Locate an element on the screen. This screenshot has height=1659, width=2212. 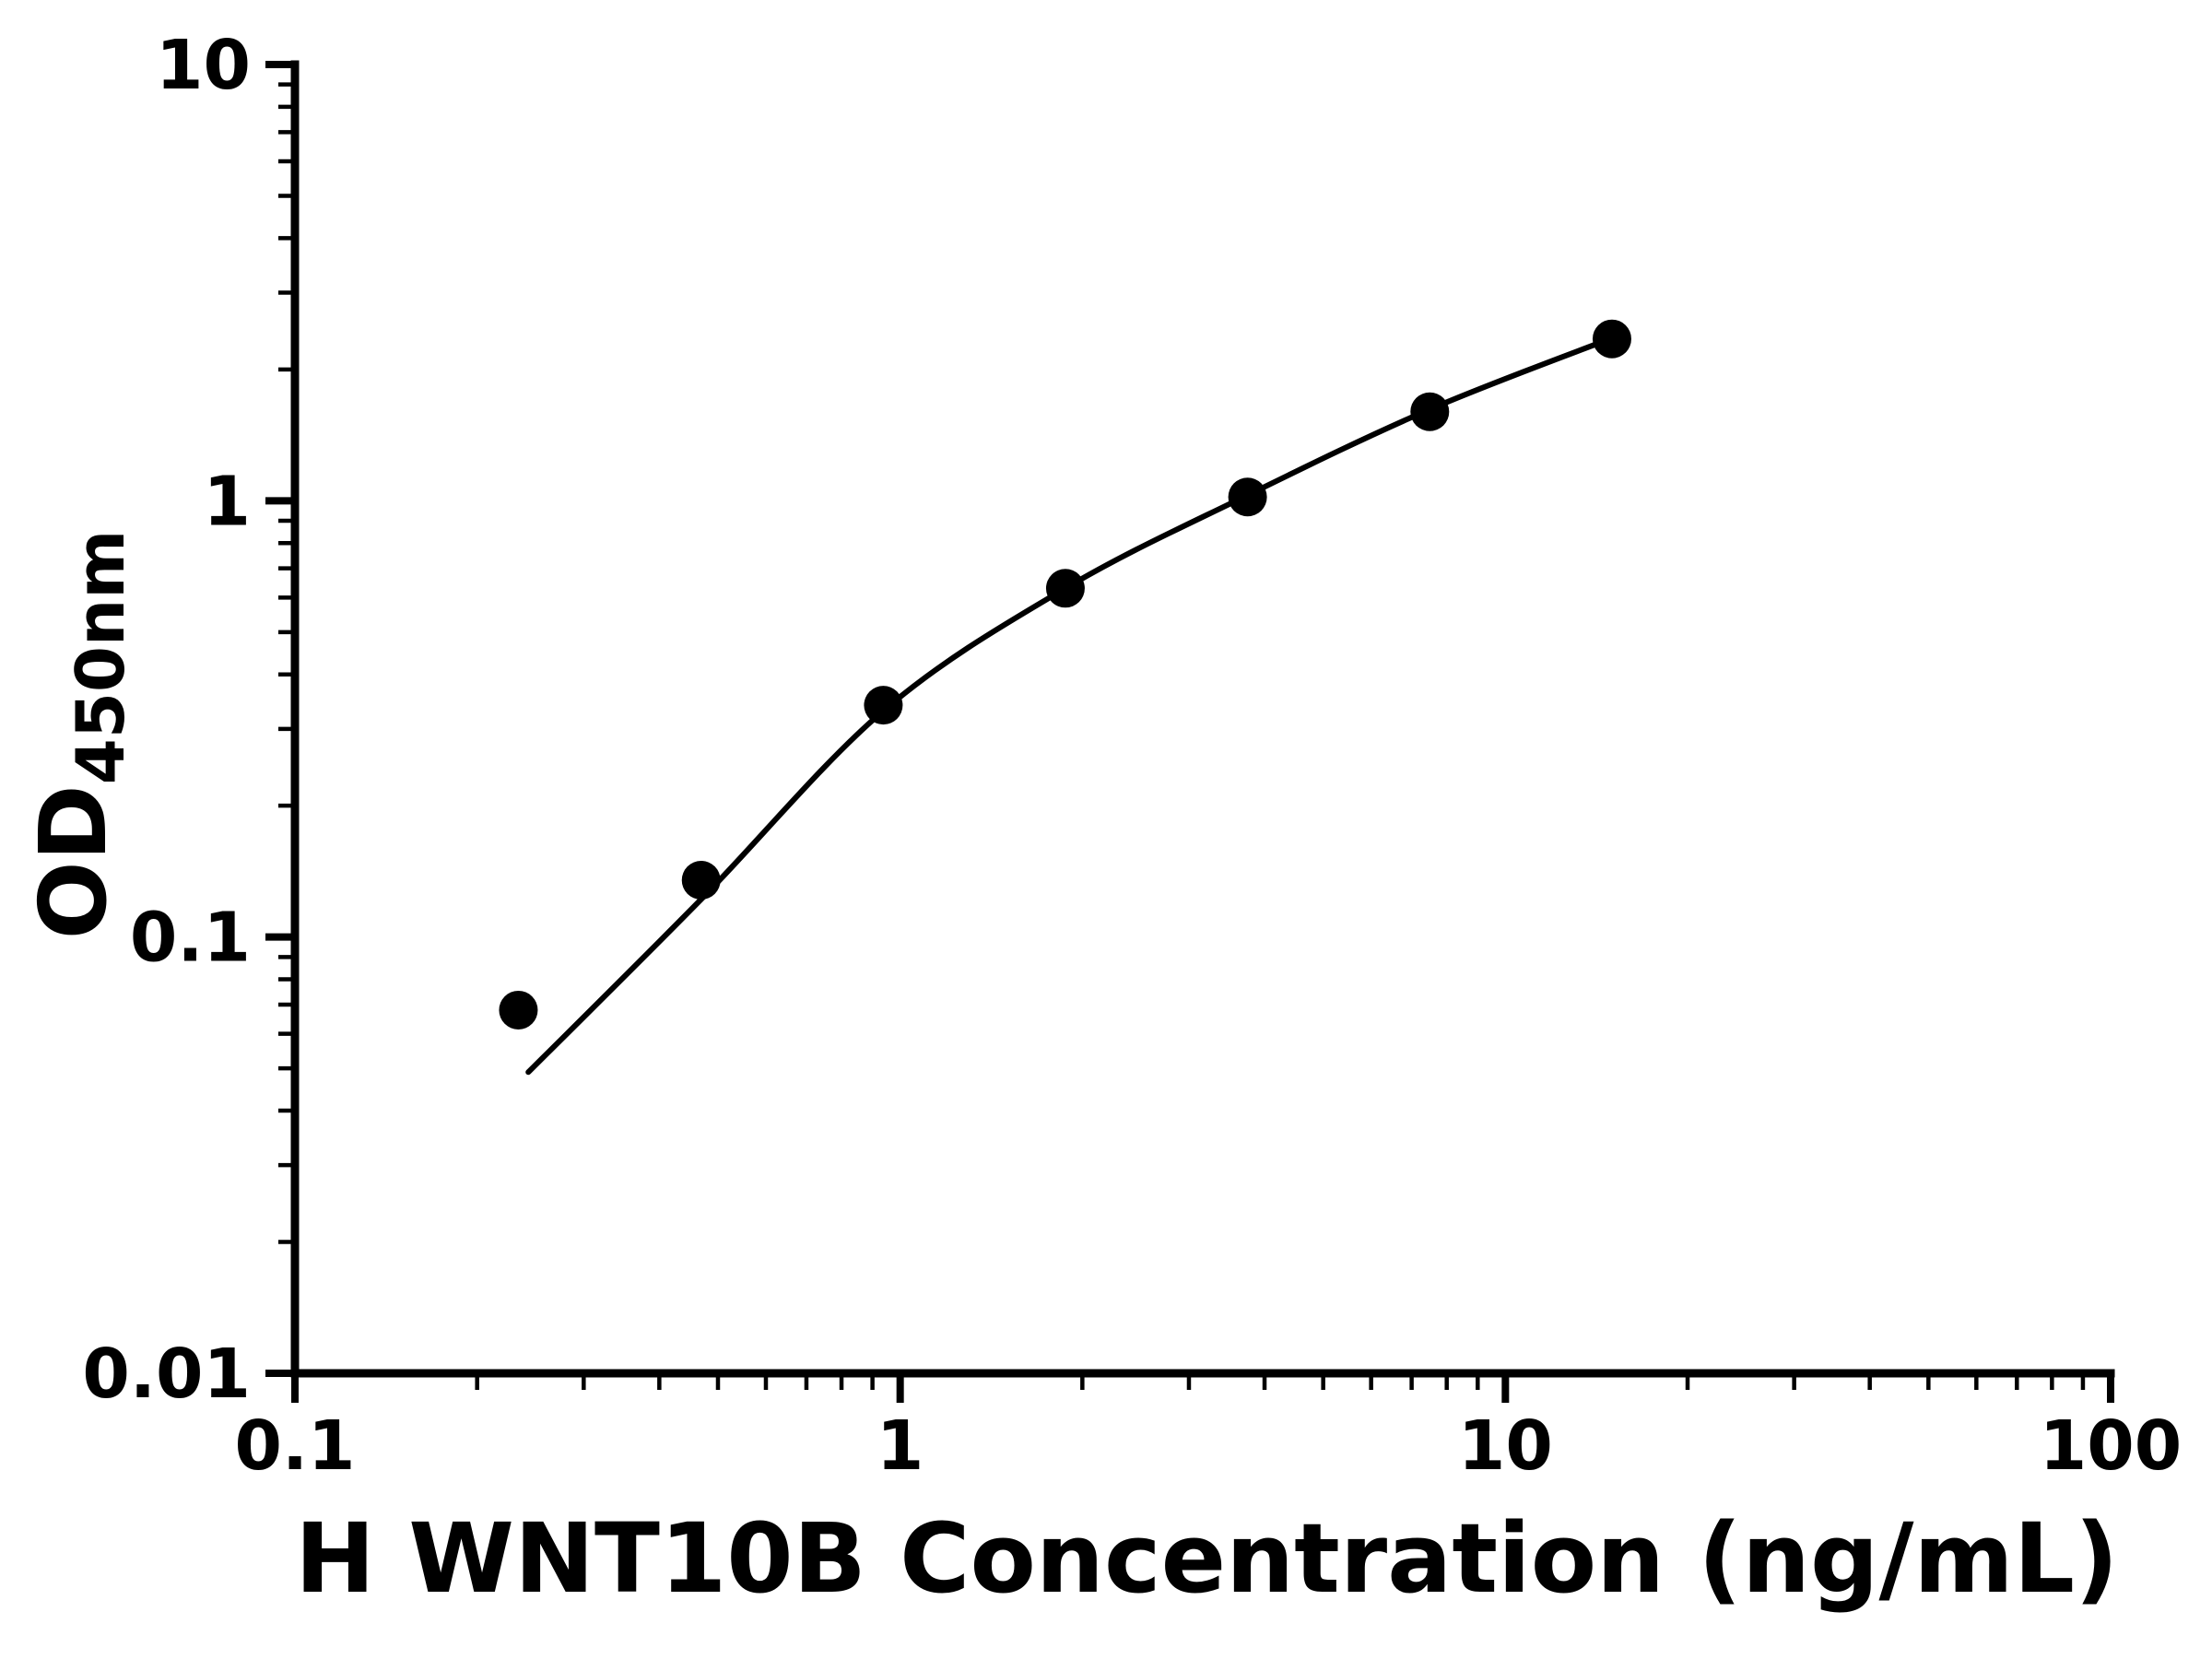
y-tick-label: 1 is located at coordinates (228, 501).